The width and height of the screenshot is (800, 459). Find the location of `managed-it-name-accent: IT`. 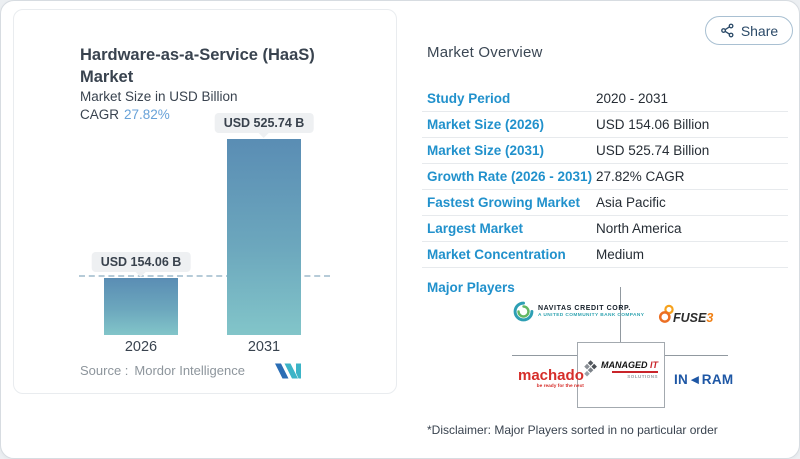

managed-it-name-accent: IT is located at coordinates (654, 365).